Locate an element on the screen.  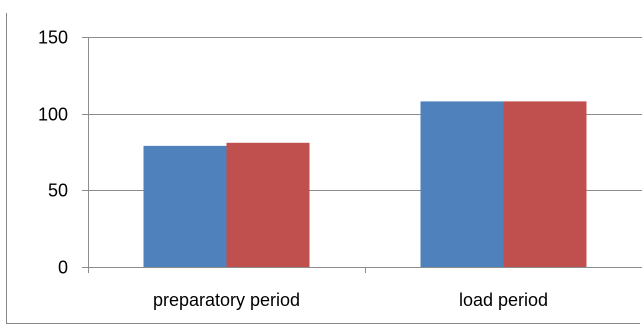
y-tick-label-100: 100 is located at coordinates (53, 115).